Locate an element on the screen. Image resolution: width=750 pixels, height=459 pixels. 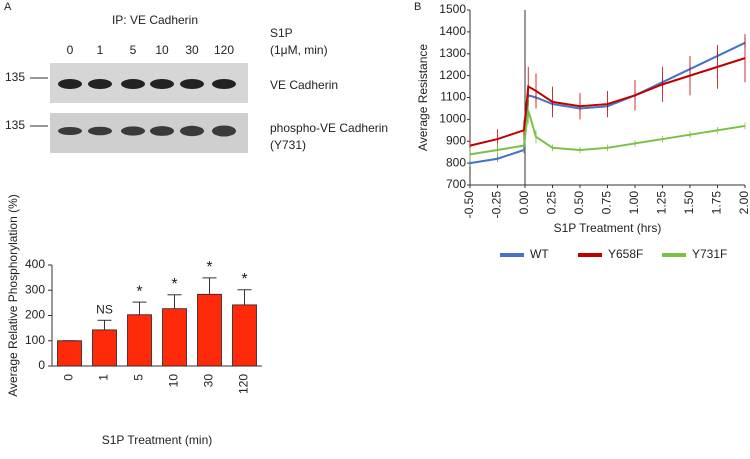
x-tick-label: 1.50 is located at coordinates (689, 203).